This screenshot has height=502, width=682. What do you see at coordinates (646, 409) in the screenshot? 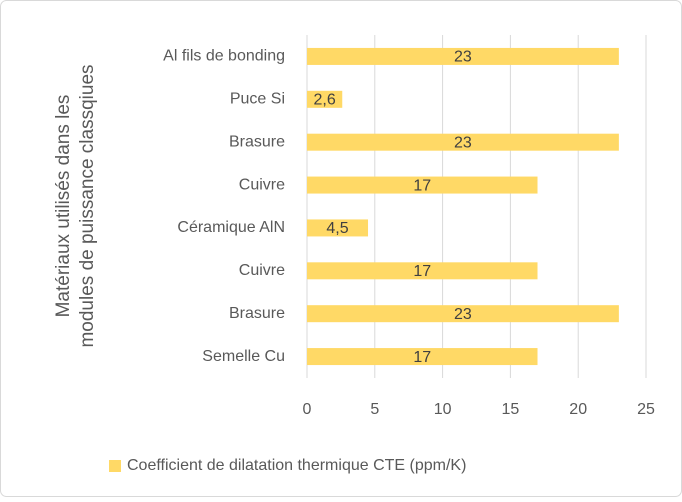
I see `x-tick-label: 25` at bounding box center [646, 409].